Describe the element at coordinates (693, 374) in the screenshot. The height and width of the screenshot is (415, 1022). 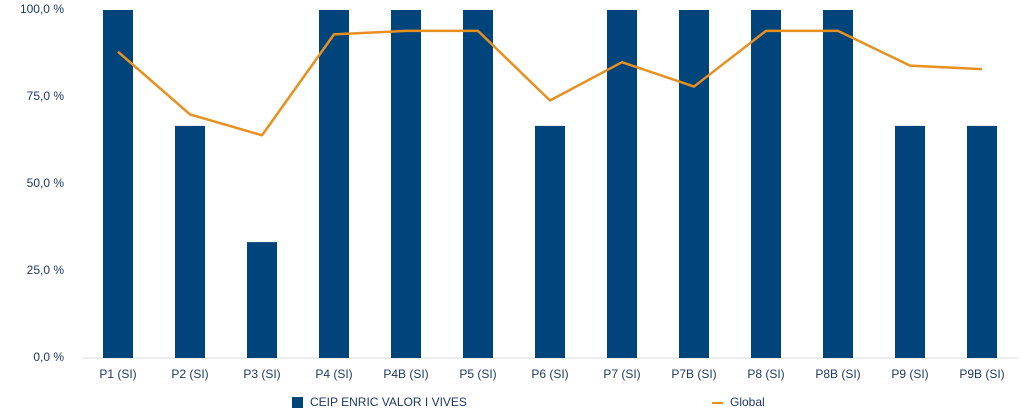
I see `x-tick-label: P7B (SI)` at that location.